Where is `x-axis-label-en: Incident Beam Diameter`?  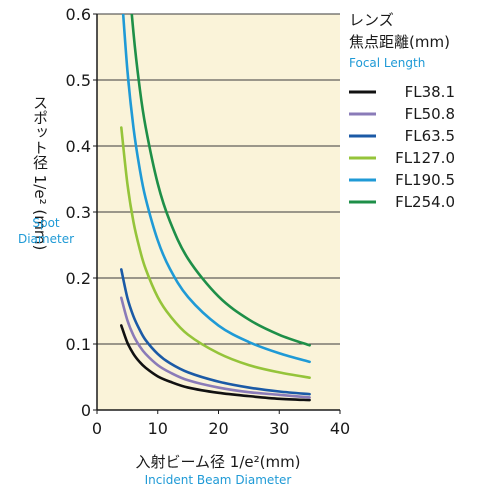
x-axis-label-en: Incident Beam Diameter is located at coordinates (218, 480).